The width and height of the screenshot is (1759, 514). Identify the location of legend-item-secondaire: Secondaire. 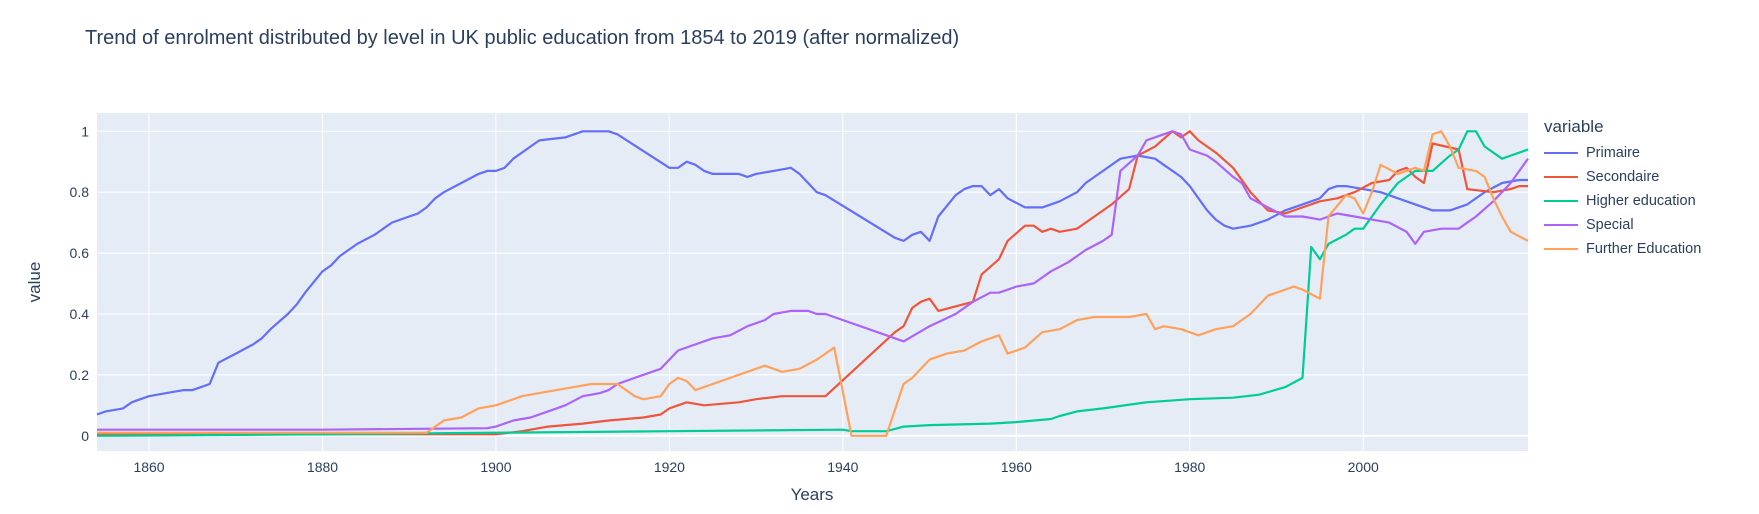
(1622, 177).